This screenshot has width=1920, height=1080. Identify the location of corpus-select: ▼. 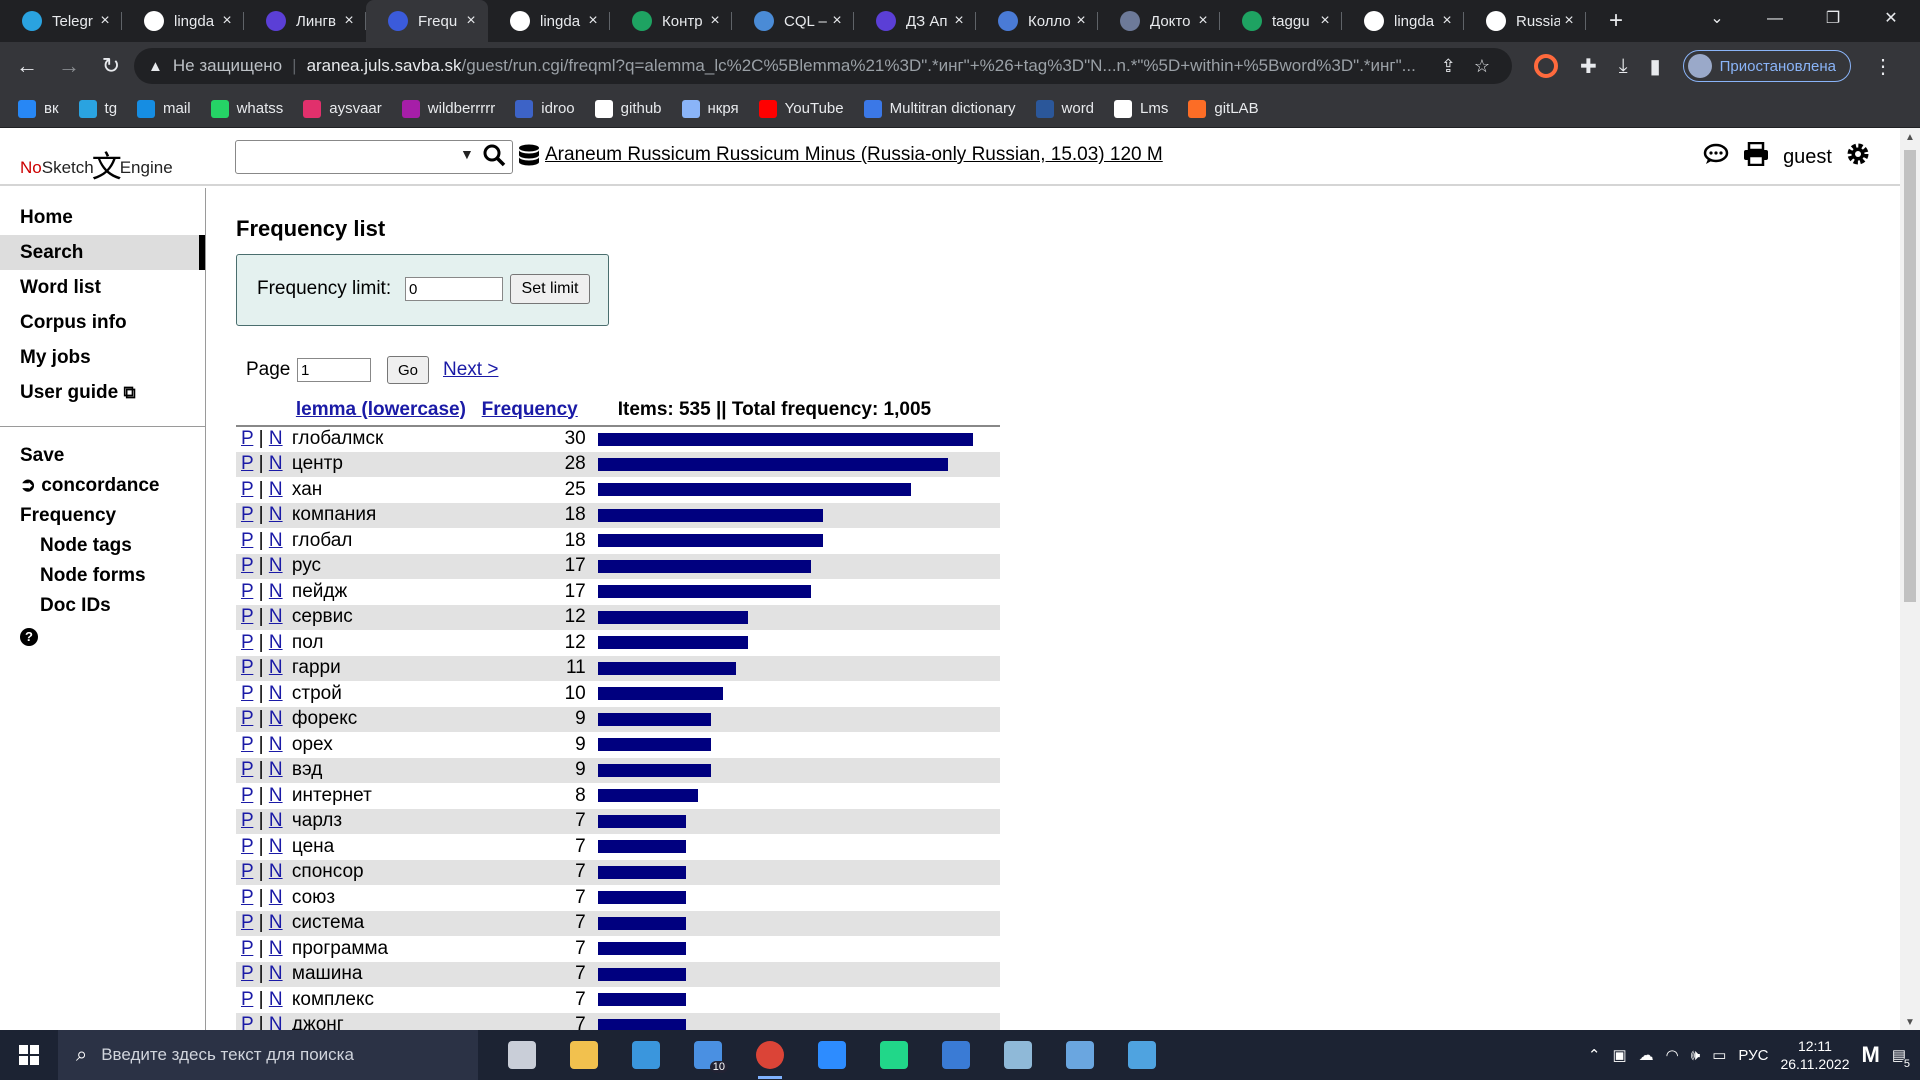
(374, 157).